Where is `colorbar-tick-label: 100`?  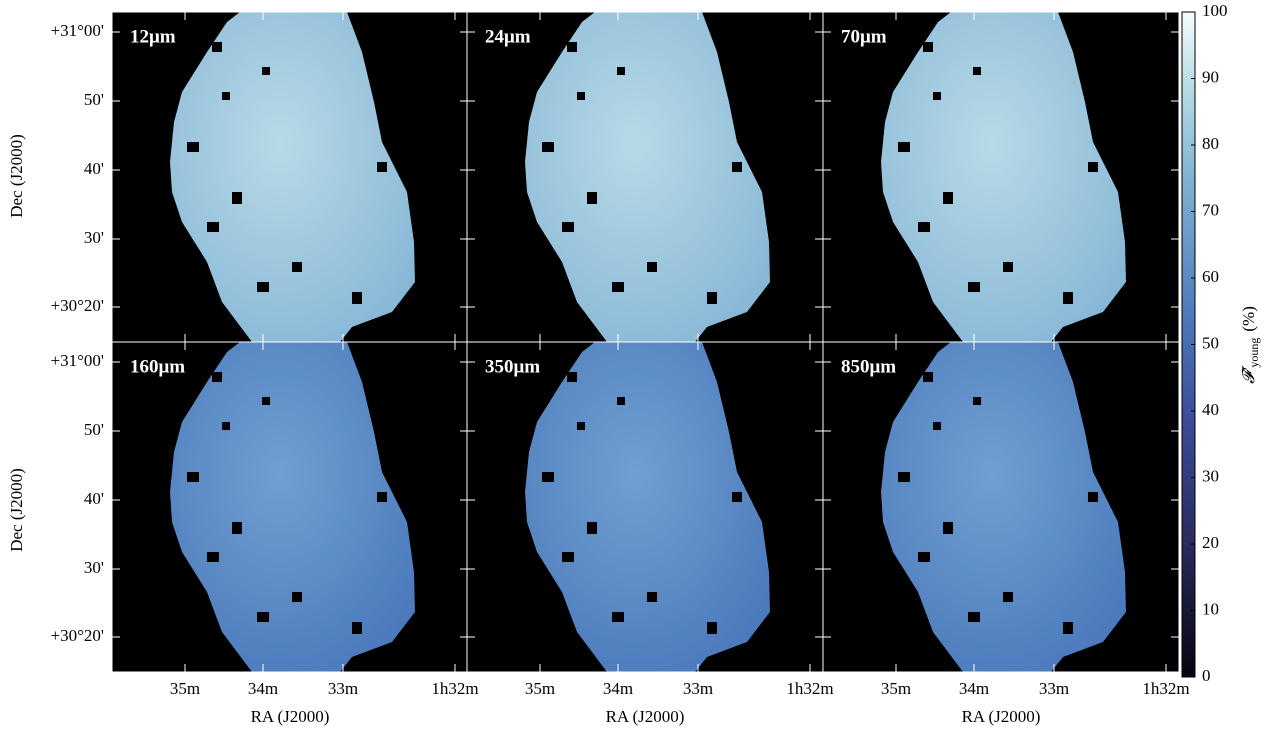
colorbar-tick-label: 100 is located at coordinates (1215, 10).